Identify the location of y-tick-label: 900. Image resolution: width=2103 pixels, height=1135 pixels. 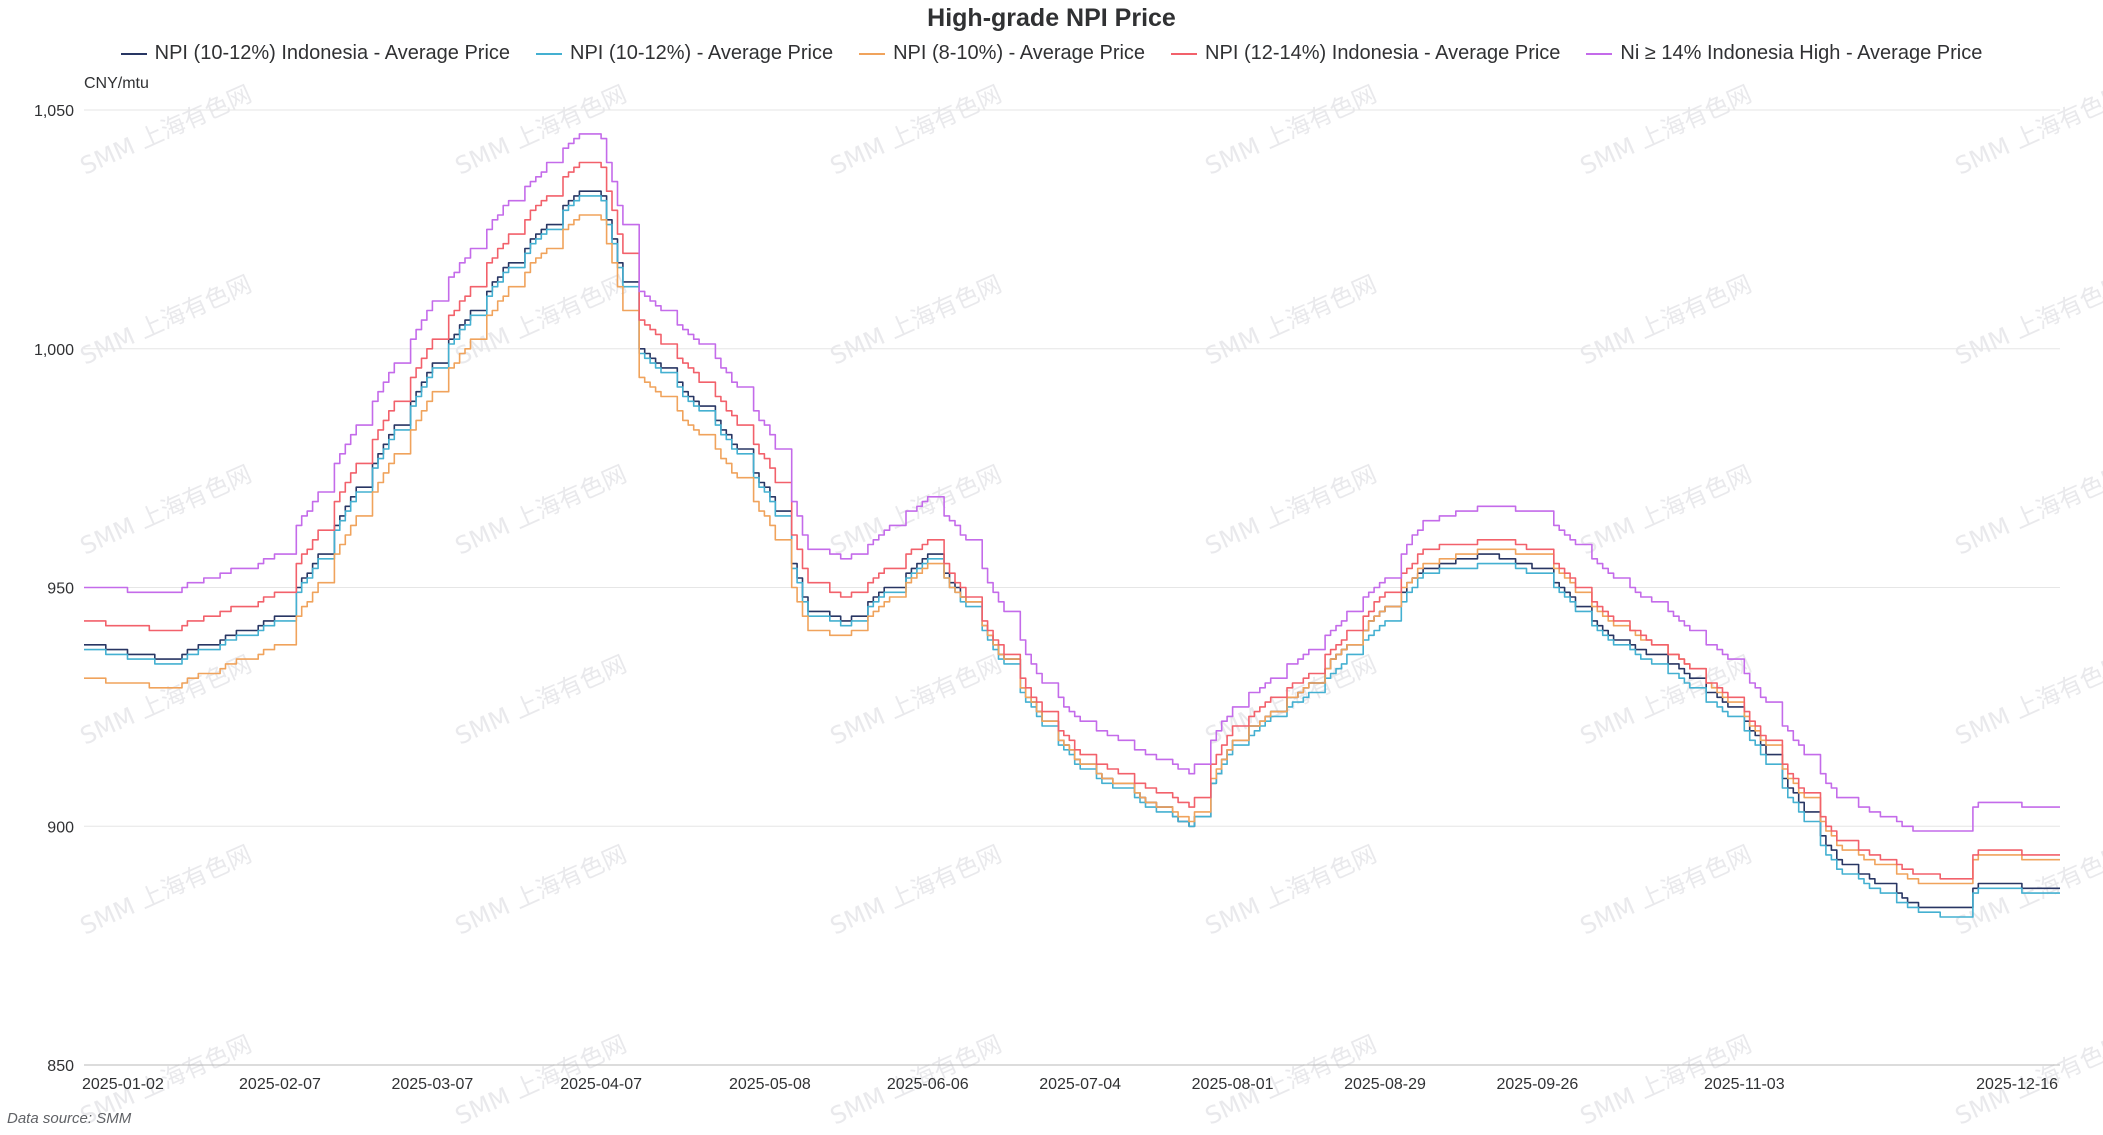
(60, 827).